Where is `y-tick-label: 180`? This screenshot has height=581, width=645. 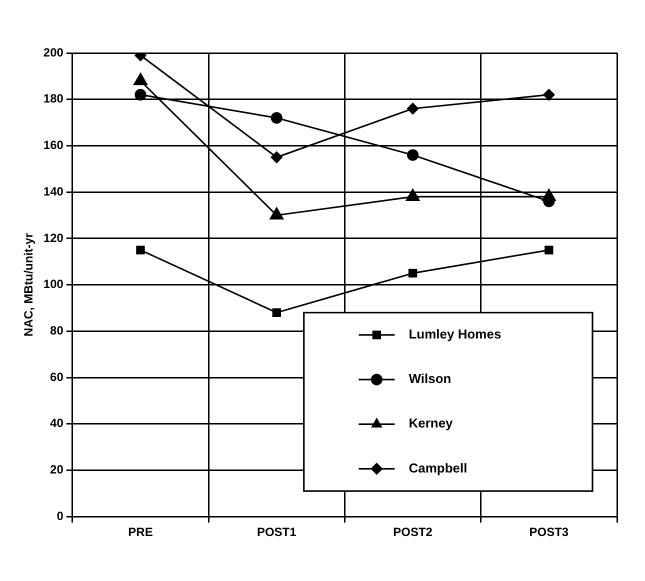
y-tick-label: 180 is located at coordinates (53, 99).